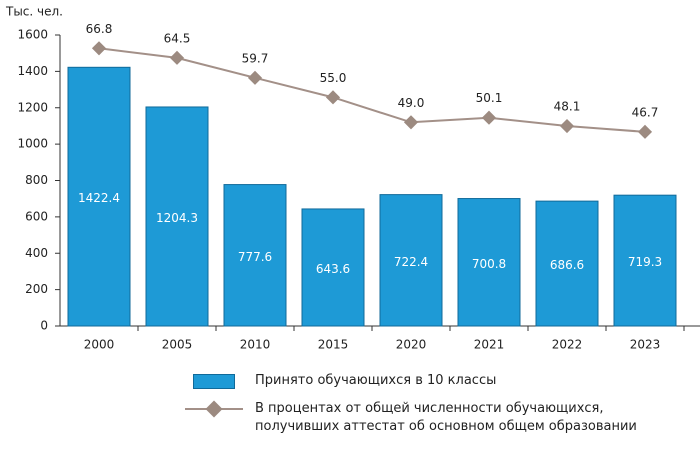 The width and height of the screenshot is (700, 467). I want to click on legend-label: Принято обучающихся в 10 классы, so click(376, 380).